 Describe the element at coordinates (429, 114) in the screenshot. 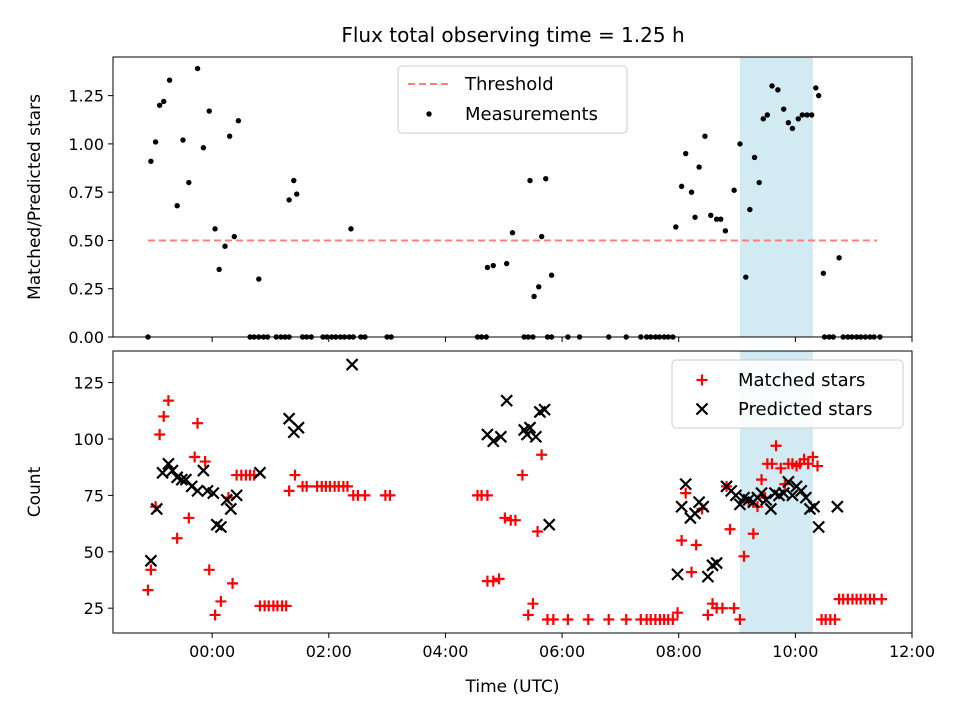

I see `legend-measurements-swatch` at that location.